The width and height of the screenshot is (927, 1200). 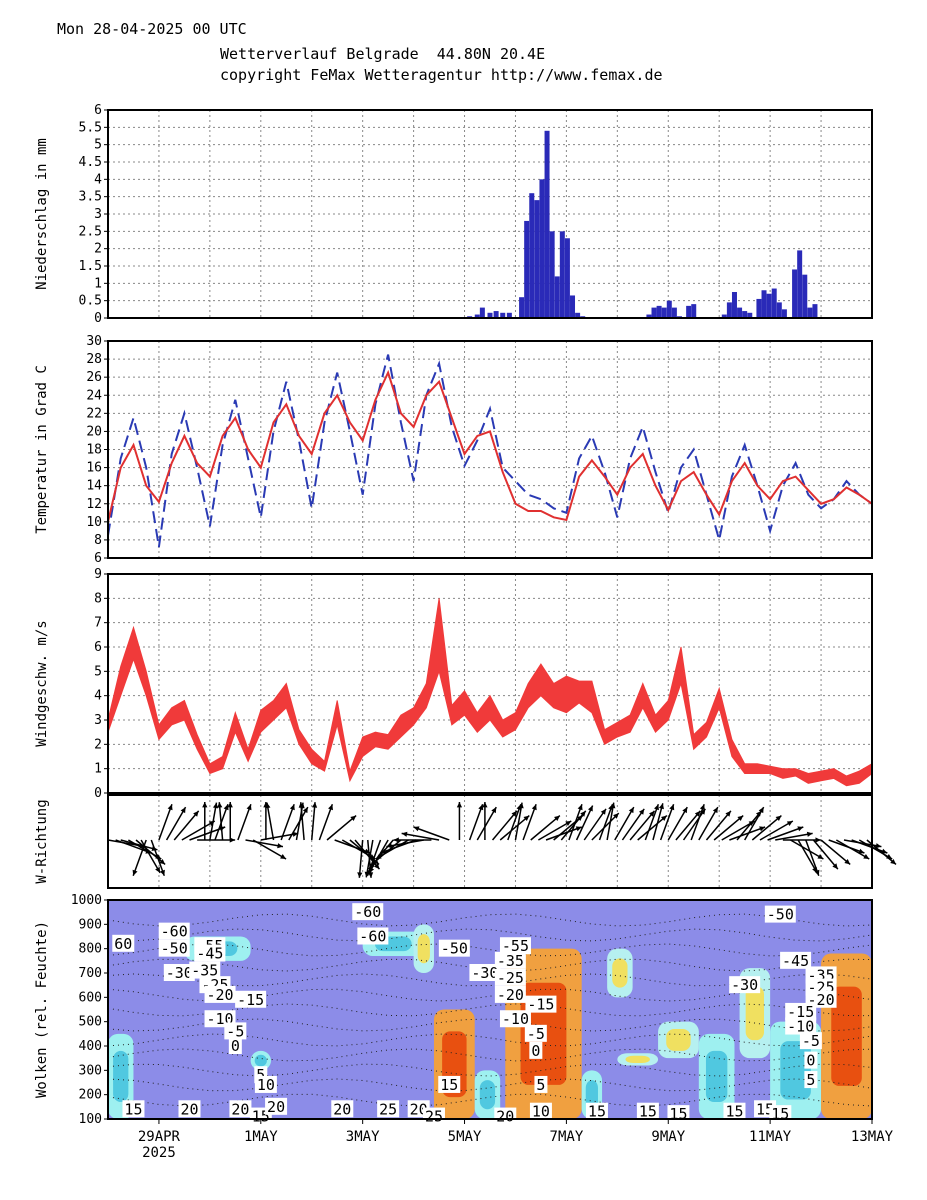 What do you see at coordinates (434, 1117) in the screenshot?
I see `contour-label: 25` at bounding box center [434, 1117].